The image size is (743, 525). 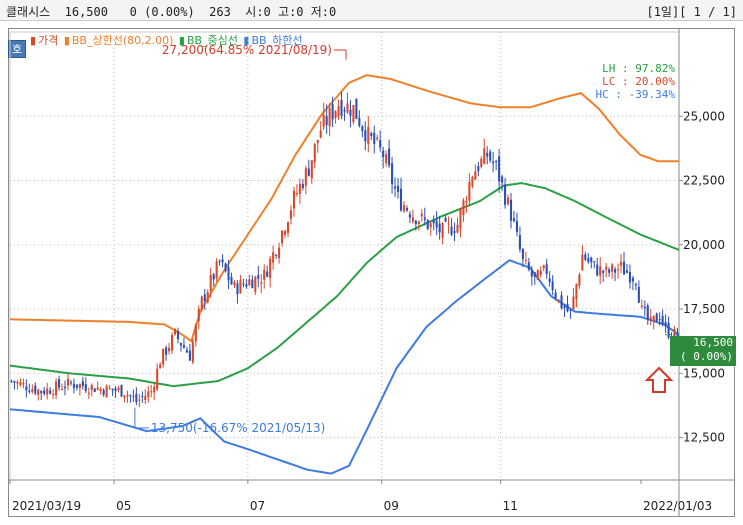 I want to click on stock-name: 클래시스, so click(x=28, y=12).